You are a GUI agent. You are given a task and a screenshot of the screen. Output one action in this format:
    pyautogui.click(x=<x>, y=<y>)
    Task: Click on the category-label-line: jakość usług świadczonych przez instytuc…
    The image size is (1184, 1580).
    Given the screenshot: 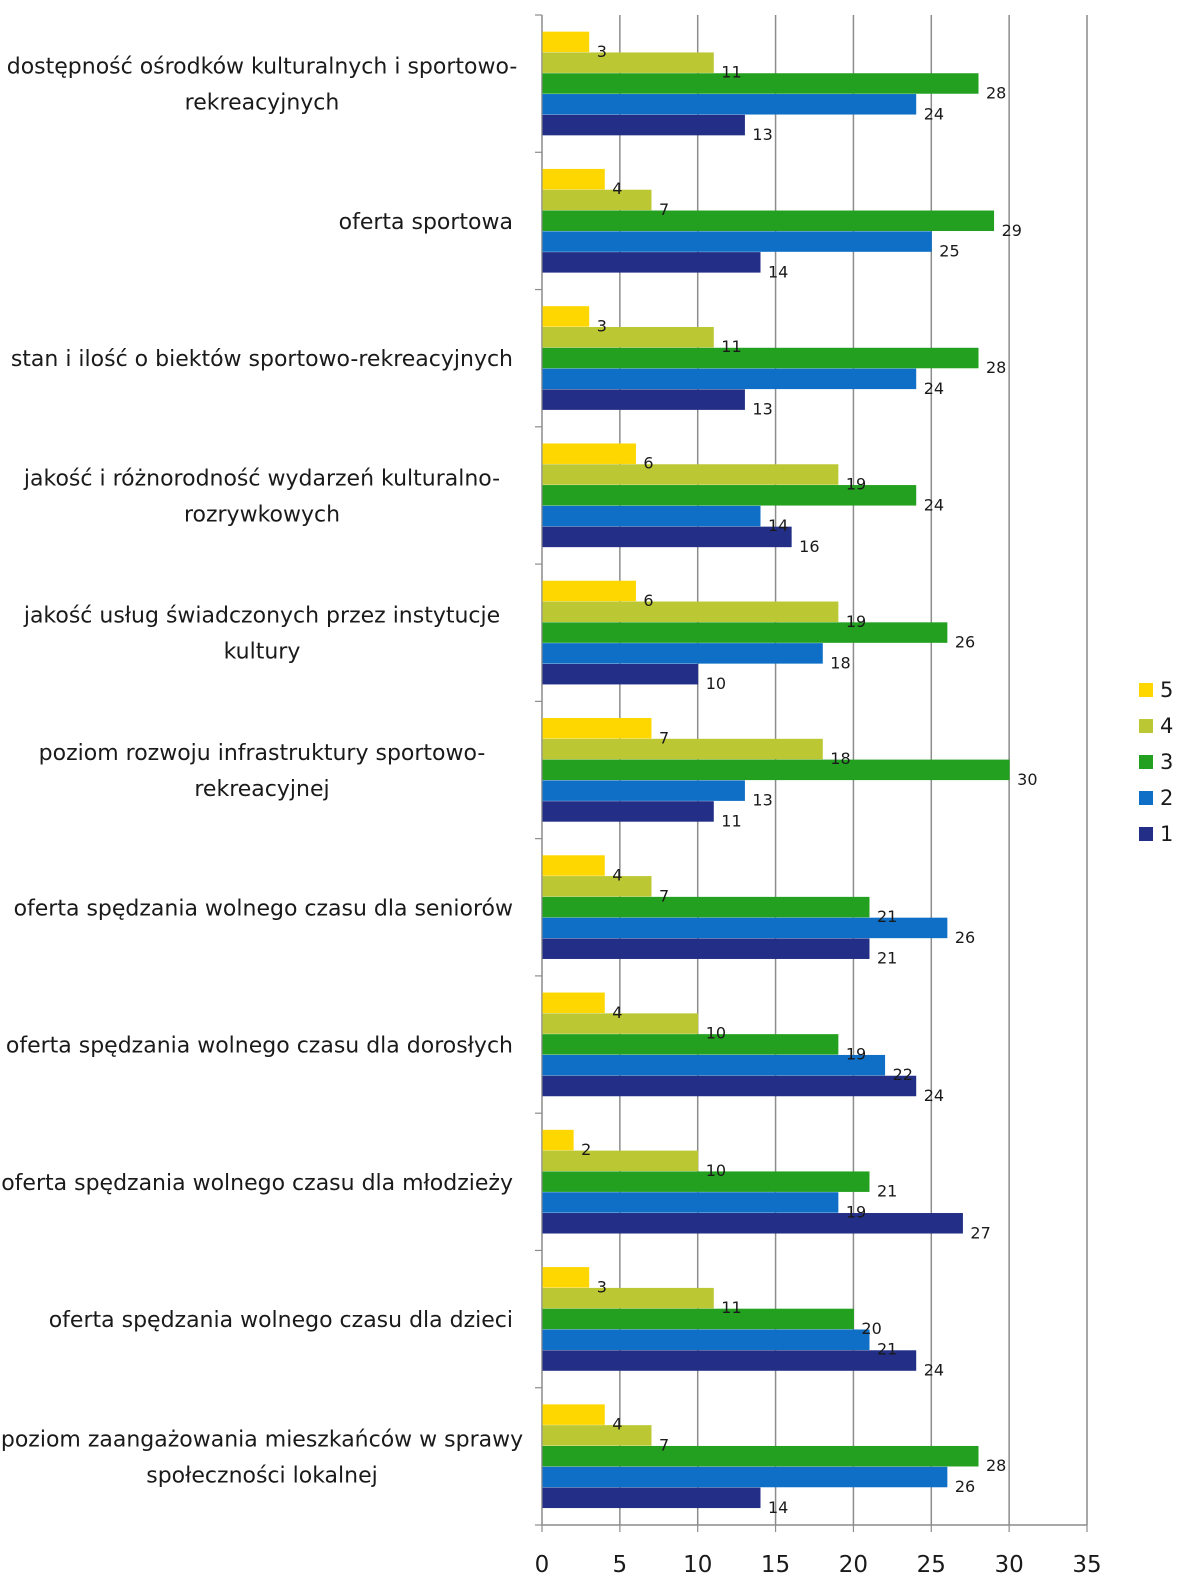 What is the action you would take?
    pyautogui.click(x=261, y=616)
    